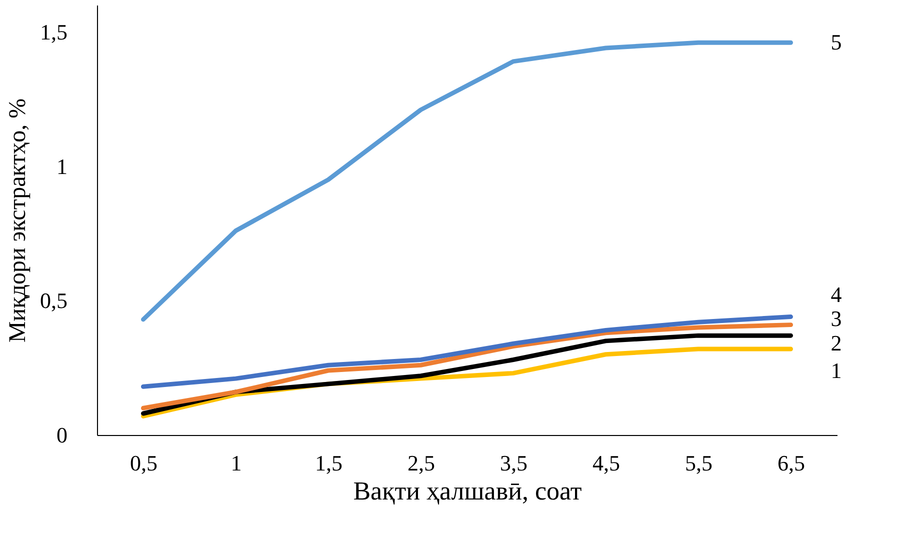  I want to click on series-label: 4, so click(836, 294).